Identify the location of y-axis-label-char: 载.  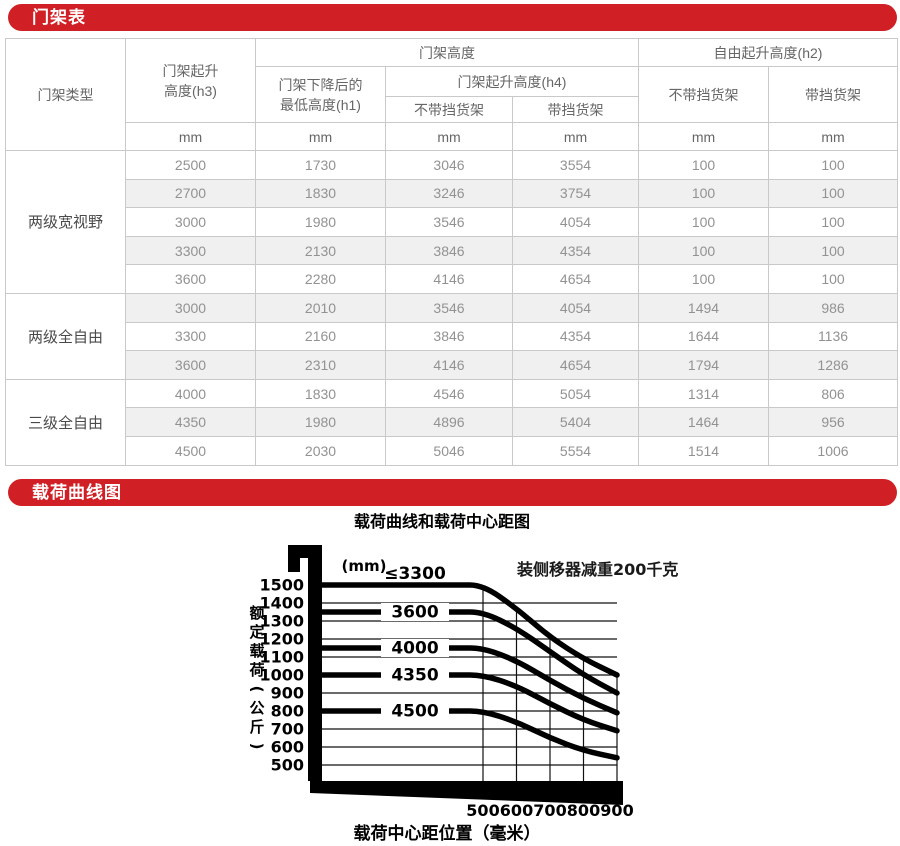
(256, 651).